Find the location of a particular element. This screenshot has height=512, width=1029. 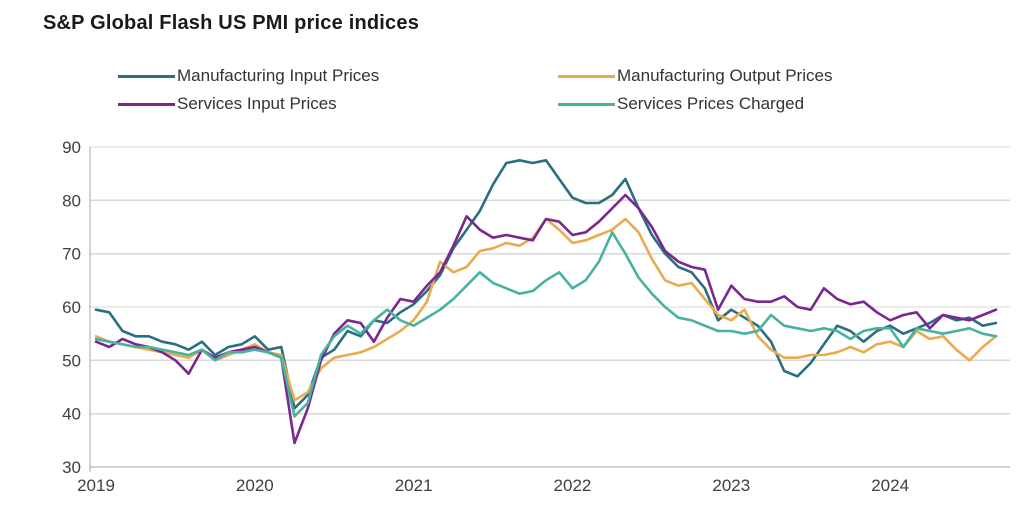

legend-swatch-services-input is located at coordinates (146, 104).